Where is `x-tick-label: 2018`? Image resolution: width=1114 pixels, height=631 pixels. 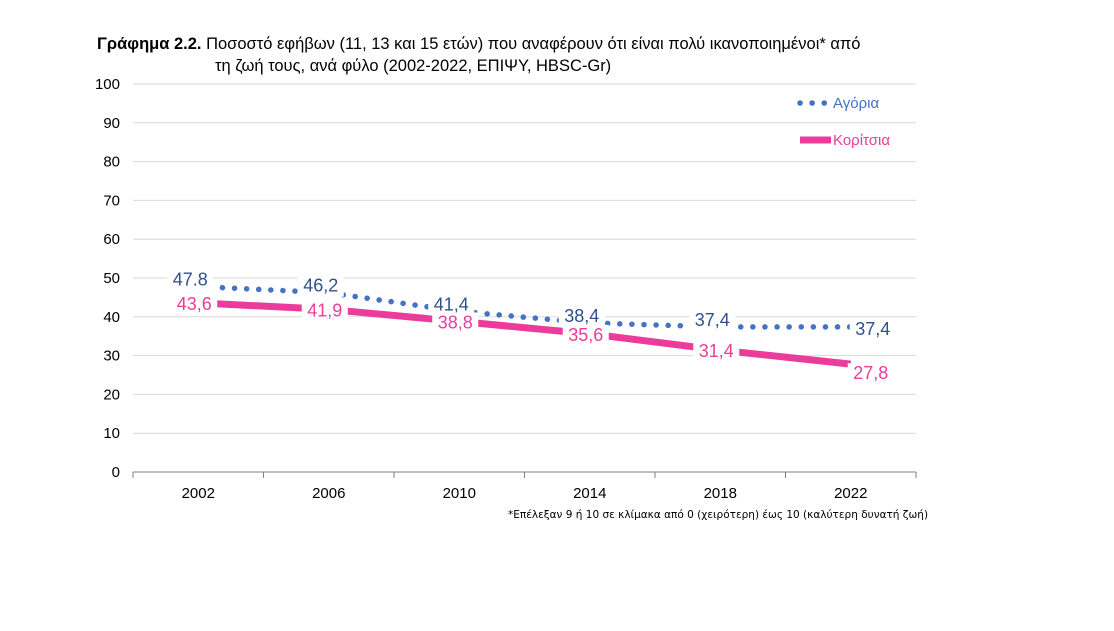
x-tick-label: 2018 is located at coordinates (720, 493).